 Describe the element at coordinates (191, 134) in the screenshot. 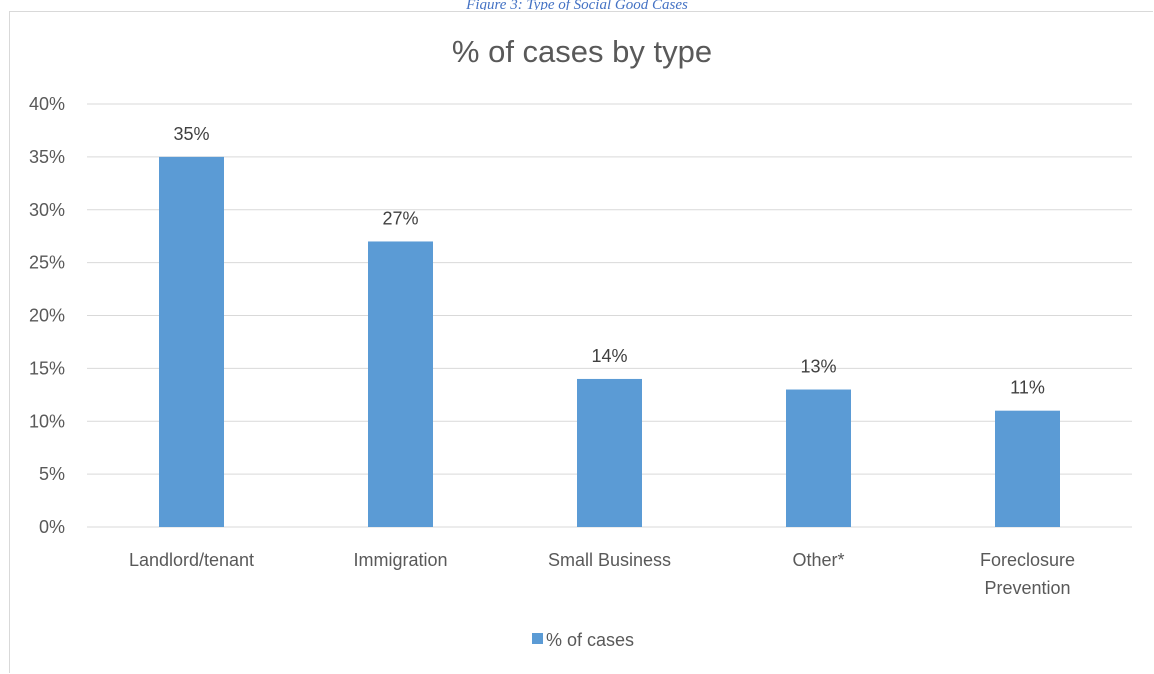

I see `data-label: 35%` at that location.